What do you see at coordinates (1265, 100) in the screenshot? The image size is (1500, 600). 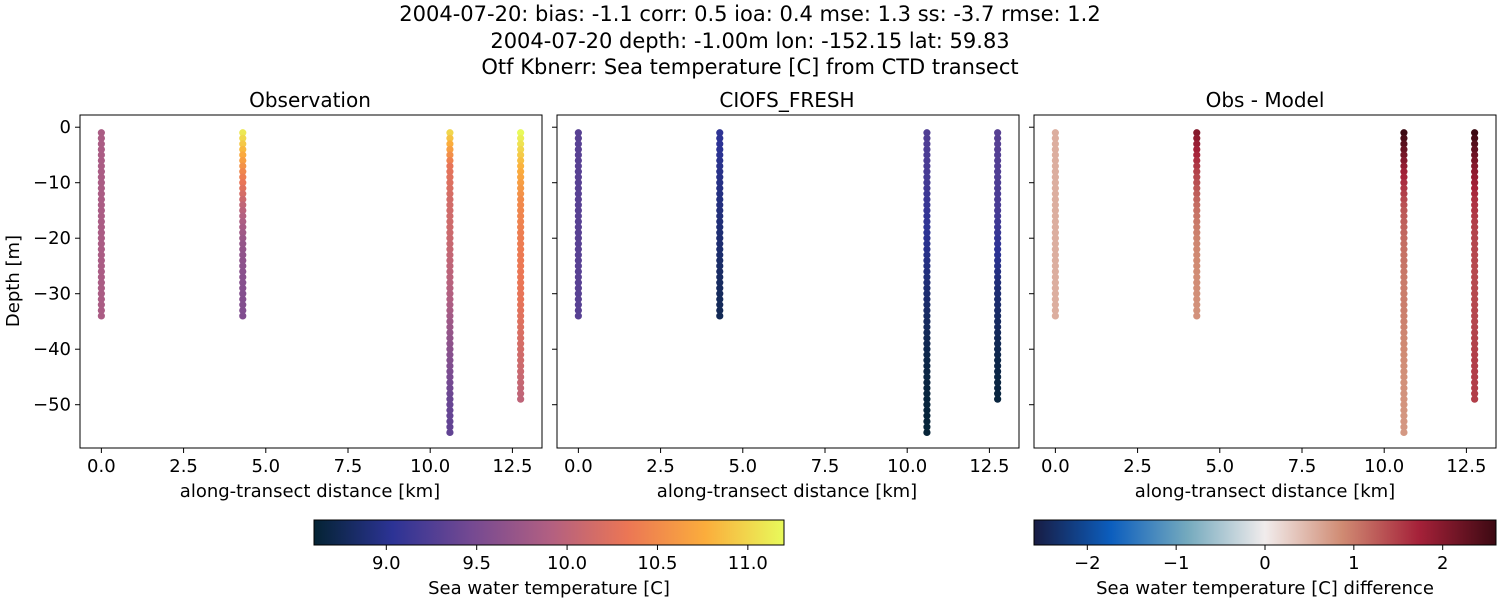 I see `panel-title-obs-minus-model: Obs - Model` at bounding box center [1265, 100].